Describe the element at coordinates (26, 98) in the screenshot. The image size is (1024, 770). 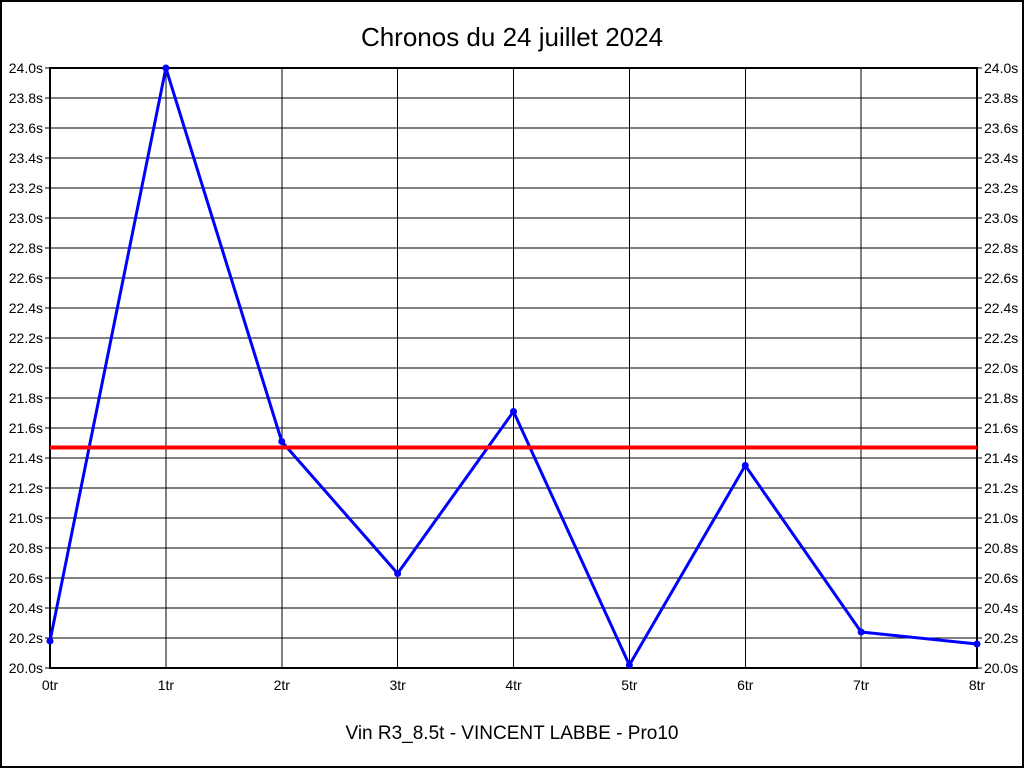
I see `y-axis-label-left: 23.8s` at that location.